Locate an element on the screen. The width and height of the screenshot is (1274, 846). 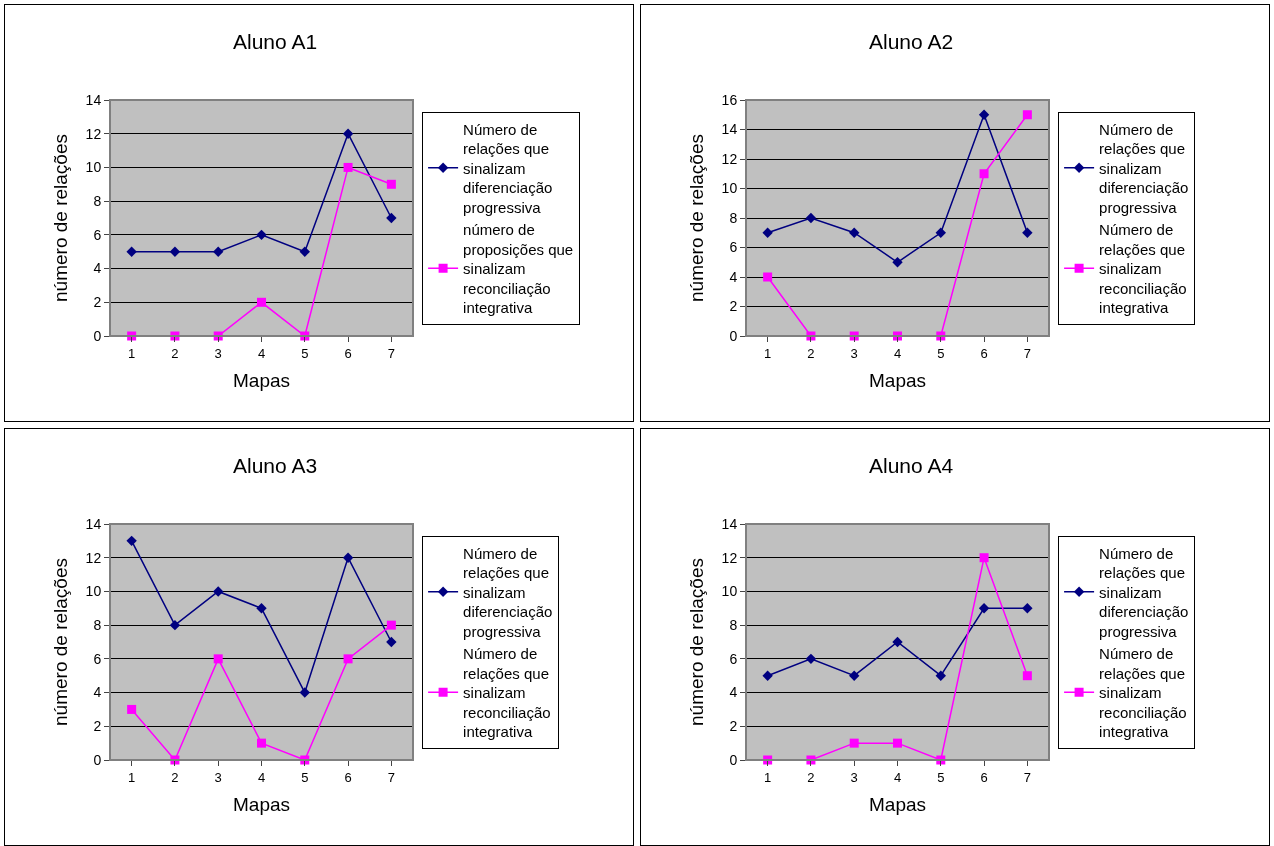
chart-title: Aluno A3 is located at coordinates (275, 465).